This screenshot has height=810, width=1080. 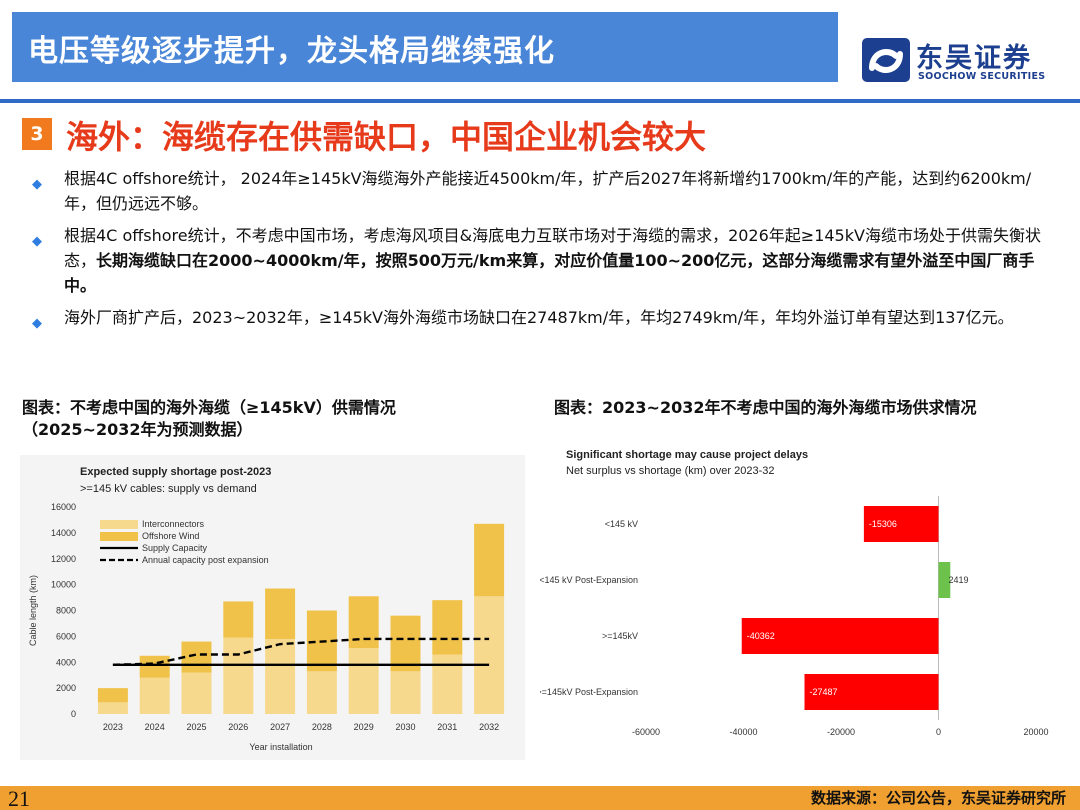 I want to click on category-label: <145 kV Post-Expansion, so click(x=589, y=580).